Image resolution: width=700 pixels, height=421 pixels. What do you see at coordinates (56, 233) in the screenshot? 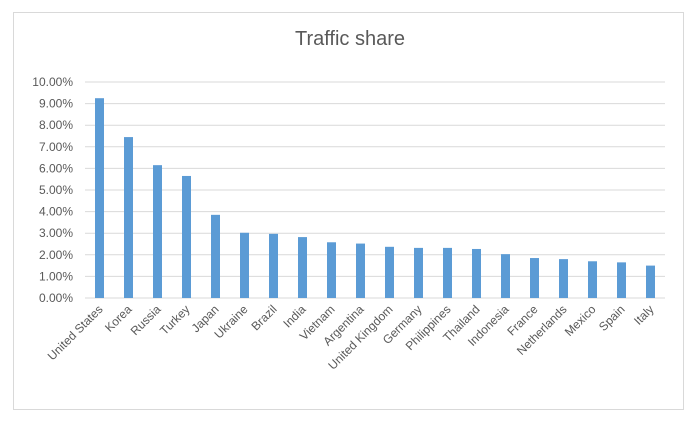
I see `y-tick-label: 3.00%` at bounding box center [56, 233].